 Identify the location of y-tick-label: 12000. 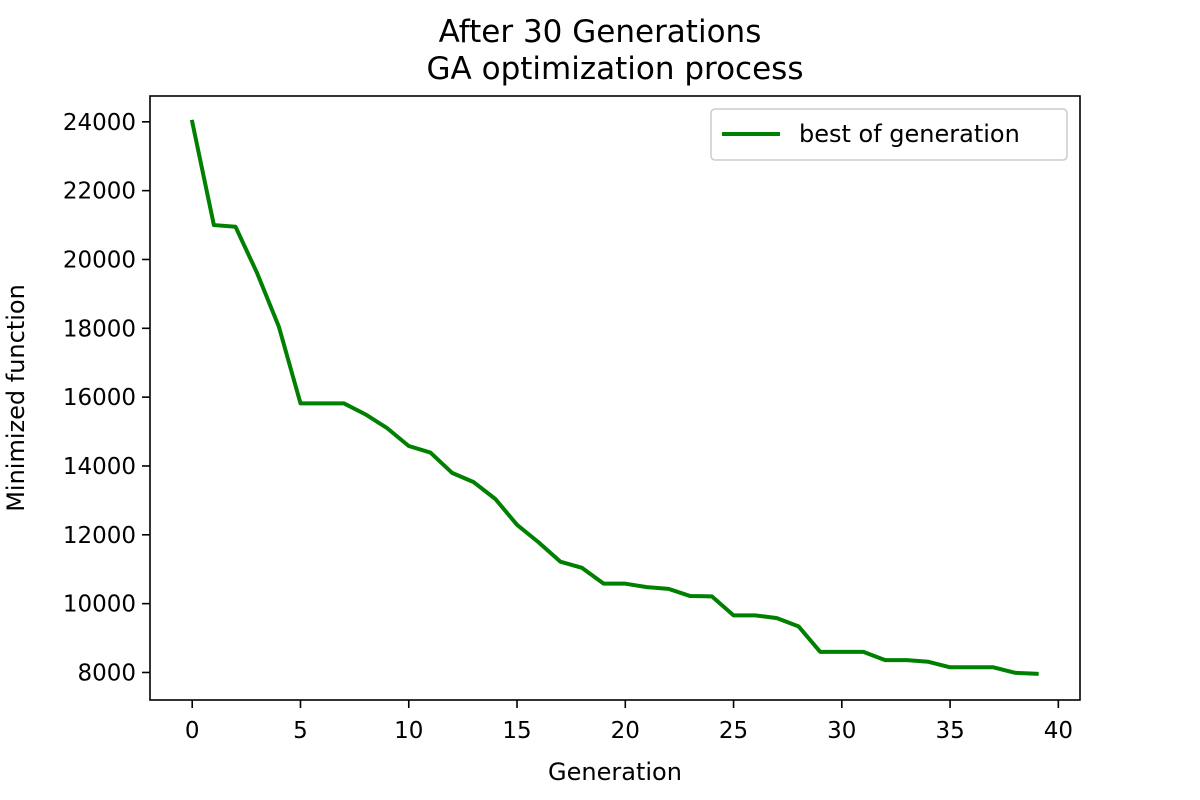
(99, 536).